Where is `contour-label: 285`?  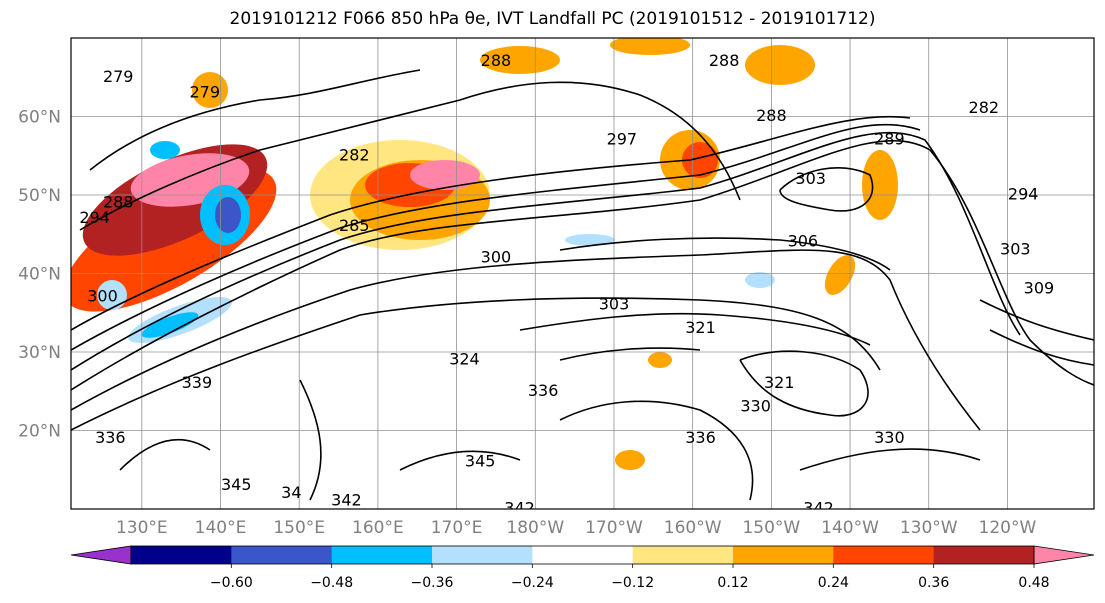 contour-label: 285 is located at coordinates (354, 225).